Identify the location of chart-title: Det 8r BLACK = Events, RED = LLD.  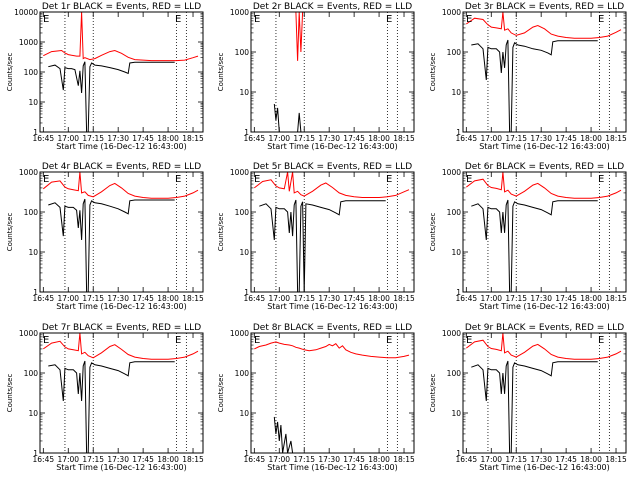
(332, 328).